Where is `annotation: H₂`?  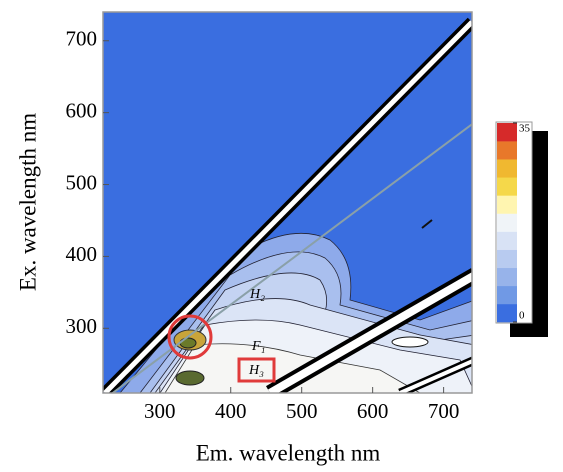
annotation: H₂ is located at coordinates (257, 294).